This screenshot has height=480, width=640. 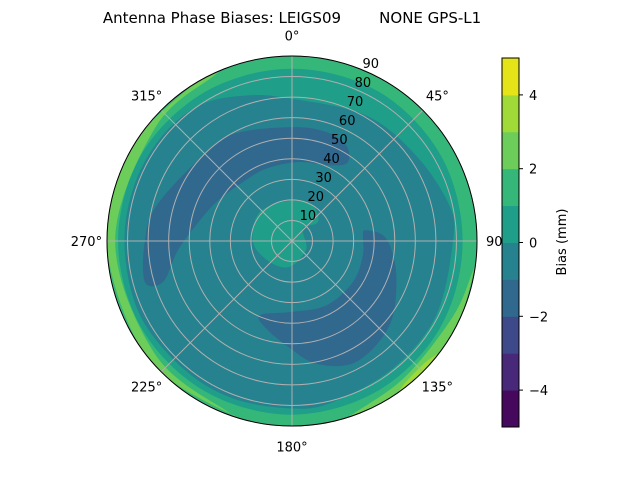 I want to click on radial-tick-label: 40, so click(x=331, y=159).